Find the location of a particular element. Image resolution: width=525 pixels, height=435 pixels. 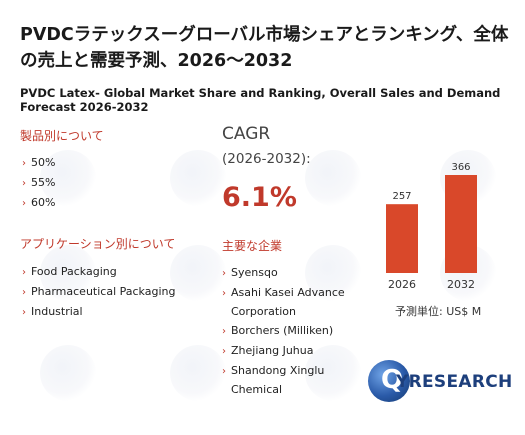

cagr-period: (2026-2032): is located at coordinates (266, 159).